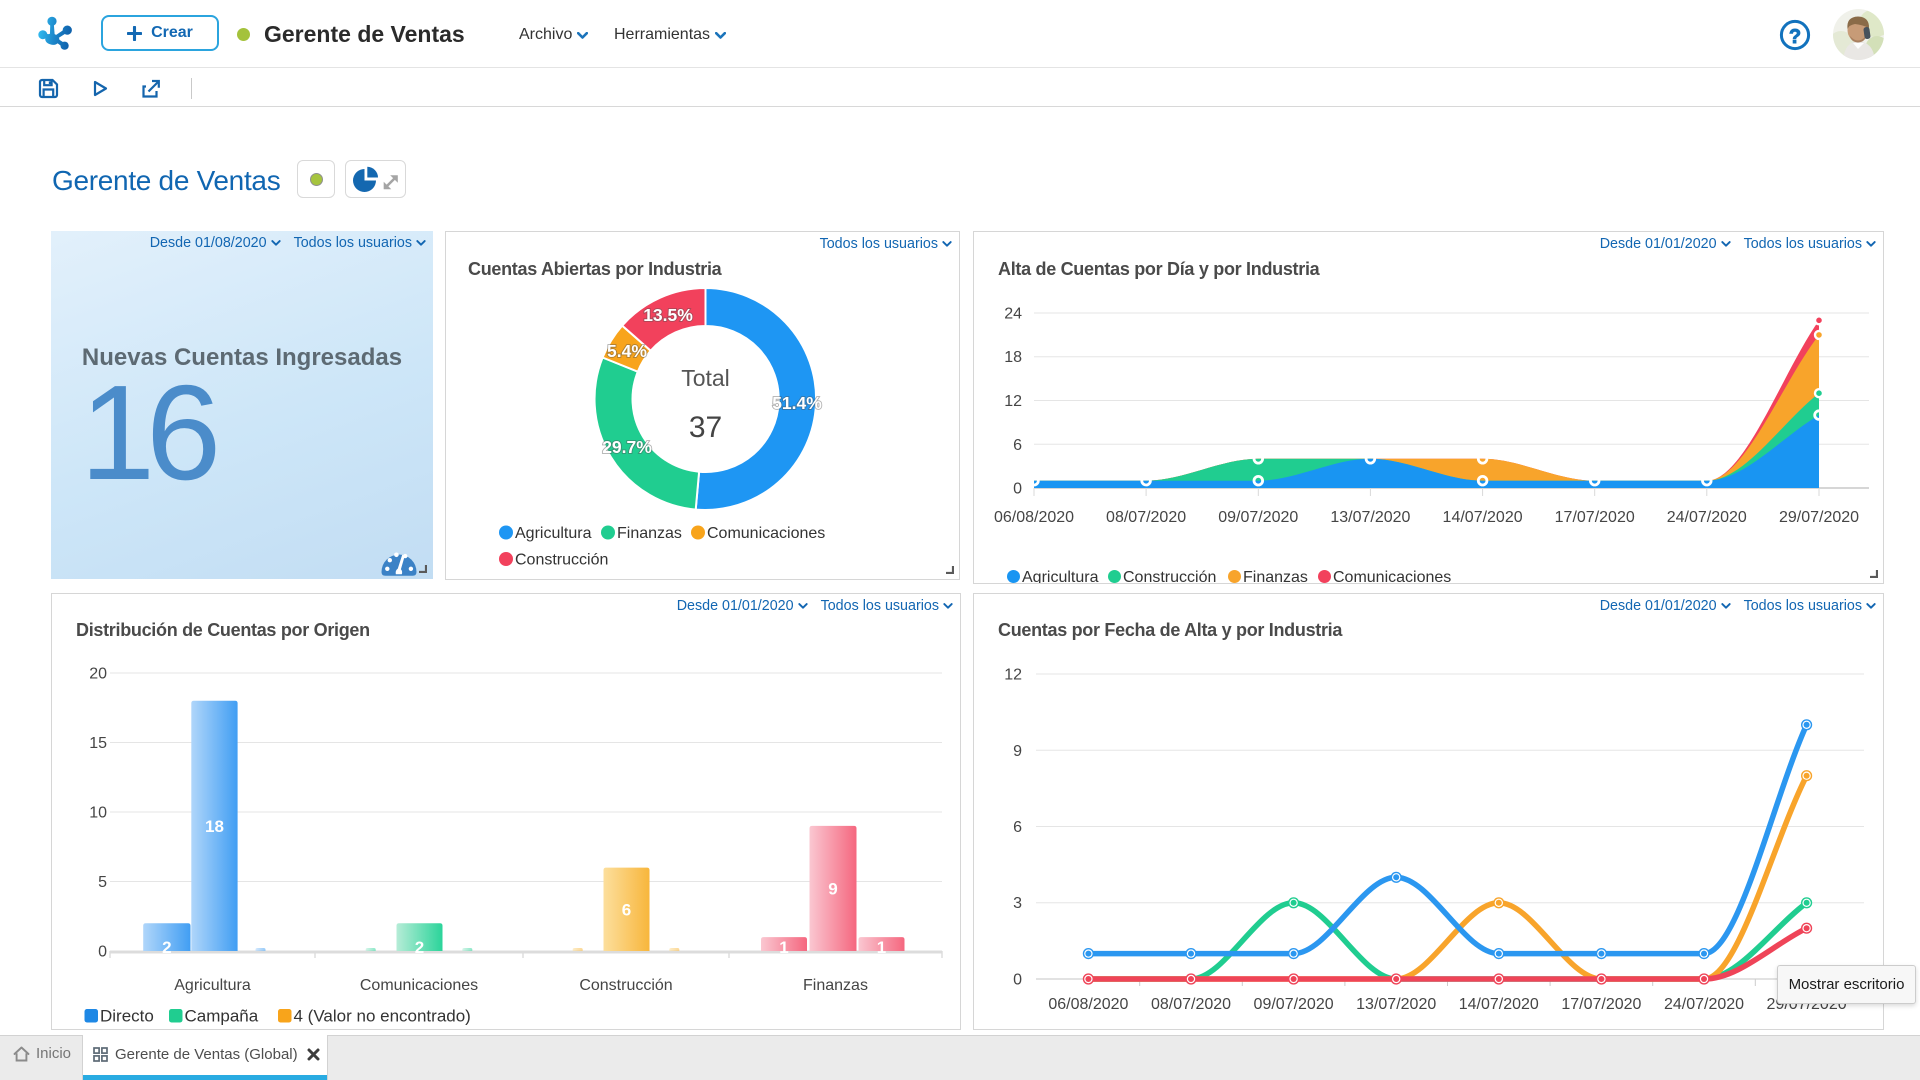  Describe the element at coordinates (1017, 903) in the screenshot. I see `svg-text: 3` at that location.